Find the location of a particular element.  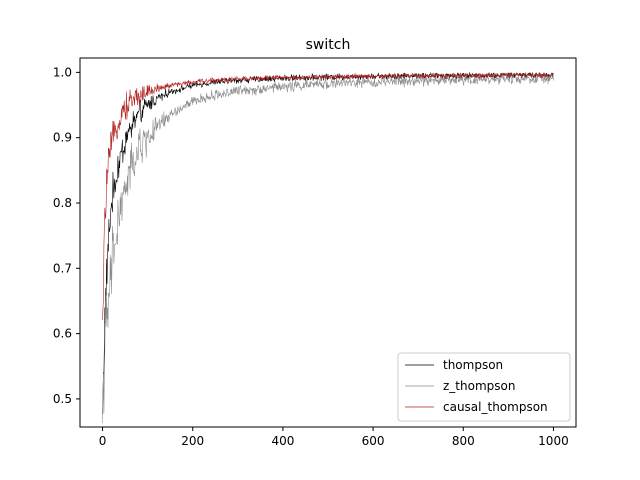

legend-label-thompson: thompson is located at coordinates (473, 365).